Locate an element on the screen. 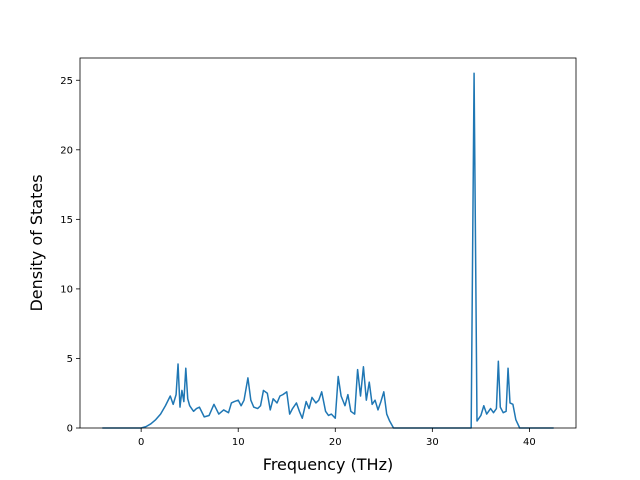 This screenshot has height=480, width=640. x-tick-label: 30 is located at coordinates (432, 442).